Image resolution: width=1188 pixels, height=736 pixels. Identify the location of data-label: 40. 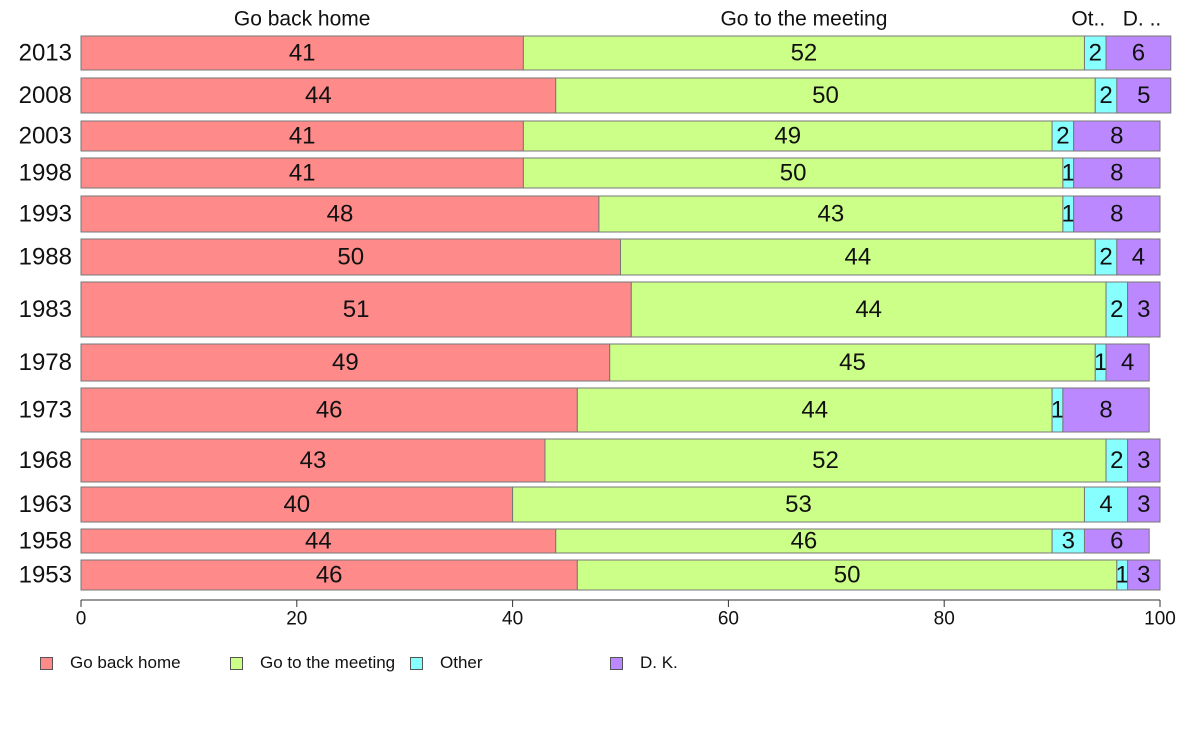
(296, 504).